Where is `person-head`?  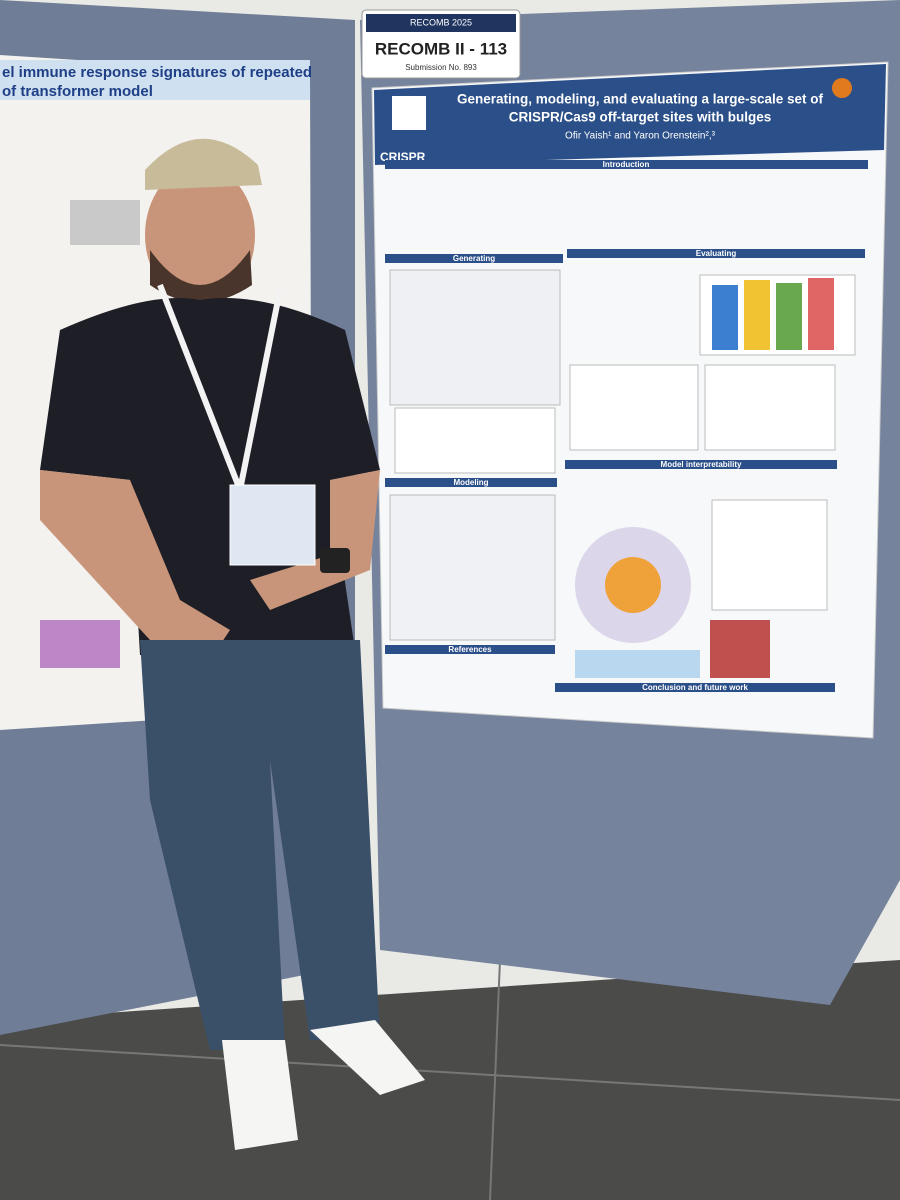
person-head is located at coordinates (200, 235).